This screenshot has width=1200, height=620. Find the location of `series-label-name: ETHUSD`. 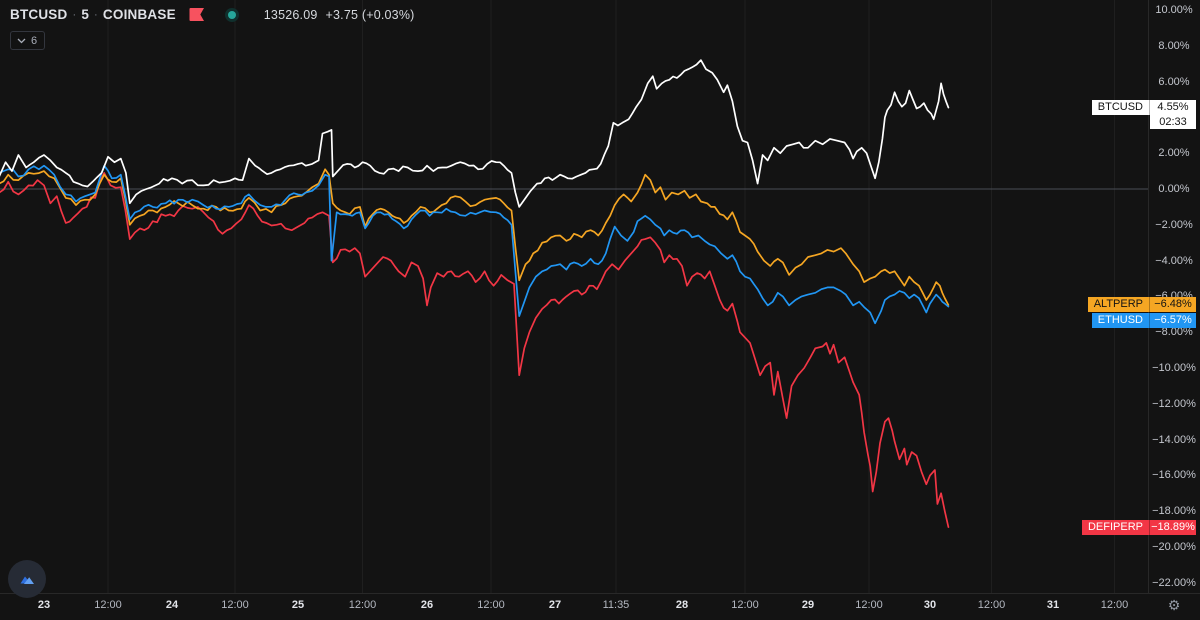

series-label-name: ETHUSD is located at coordinates (1120, 320).